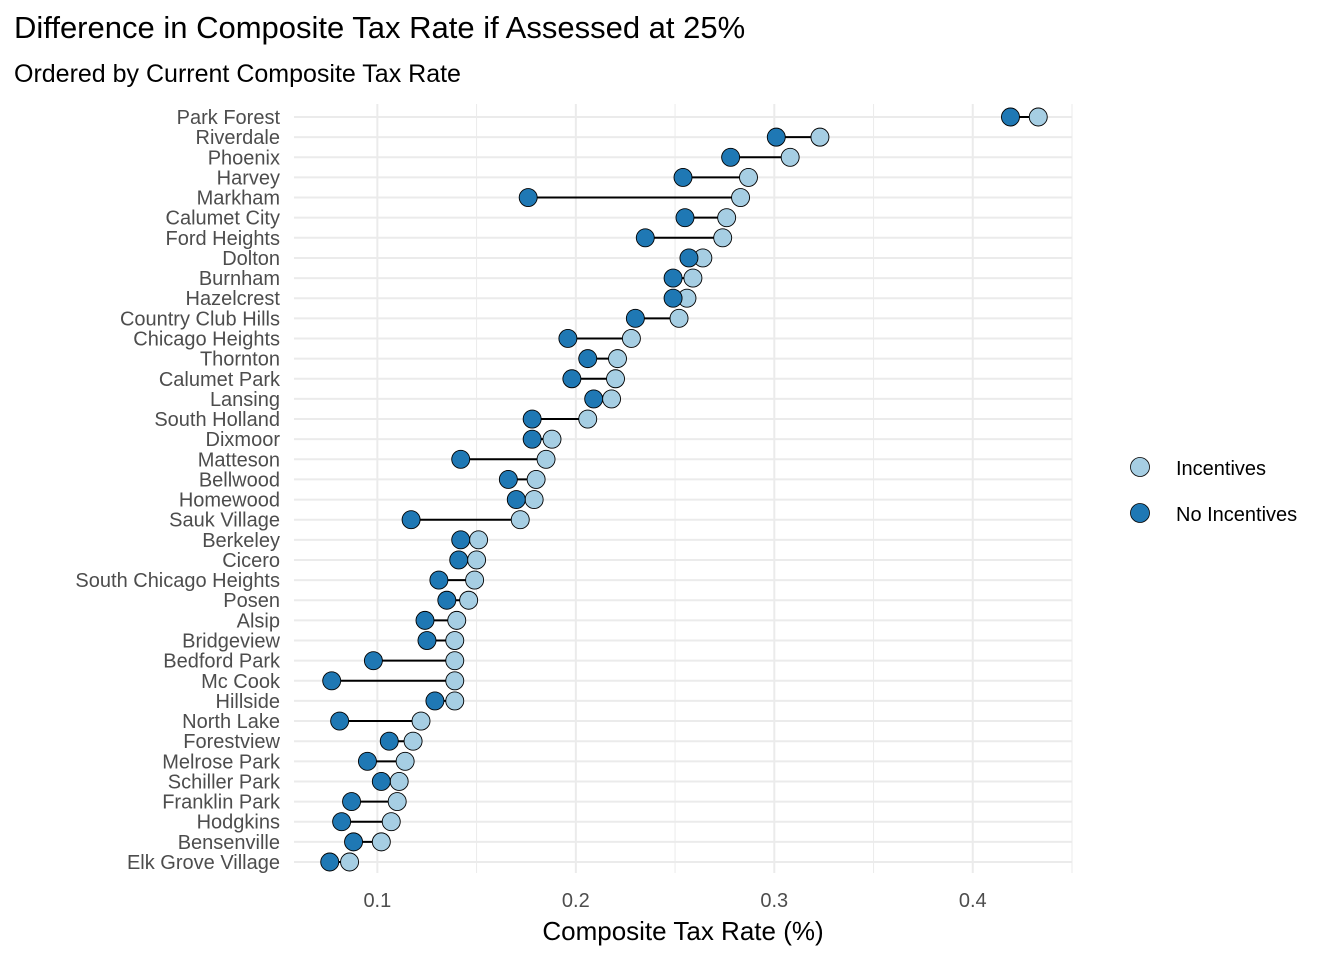 The image size is (1344, 960). What do you see at coordinates (239, 480) in the screenshot?
I see `y-category-label: Bellwood` at bounding box center [239, 480].